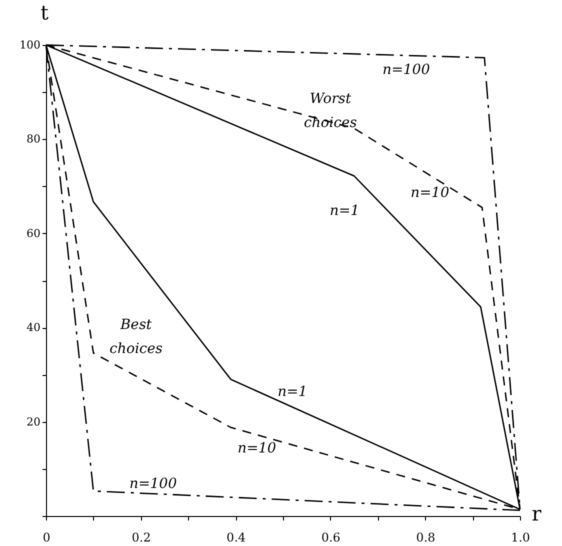  Describe the element at coordinates (236, 537) in the screenshot. I see `x-tick-label: 0.4` at that location.